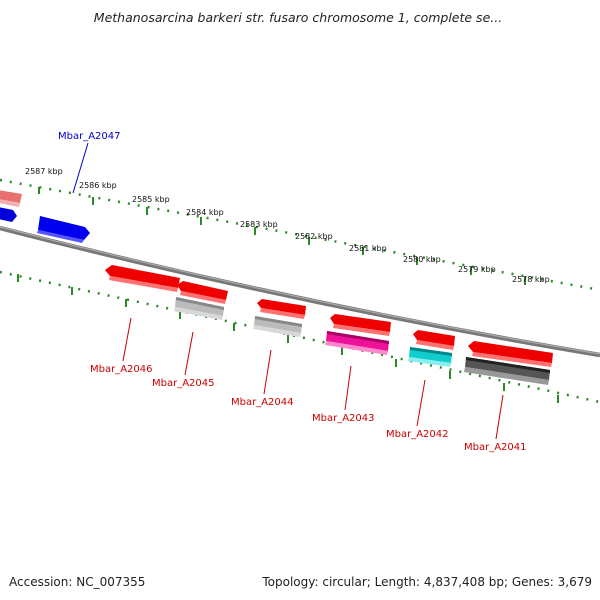 The height and width of the screenshot is (600, 600). Describe the element at coordinates (262, 402) in the screenshot. I see `gene-label-mbar-a2044: Mbar_A2044` at that location.